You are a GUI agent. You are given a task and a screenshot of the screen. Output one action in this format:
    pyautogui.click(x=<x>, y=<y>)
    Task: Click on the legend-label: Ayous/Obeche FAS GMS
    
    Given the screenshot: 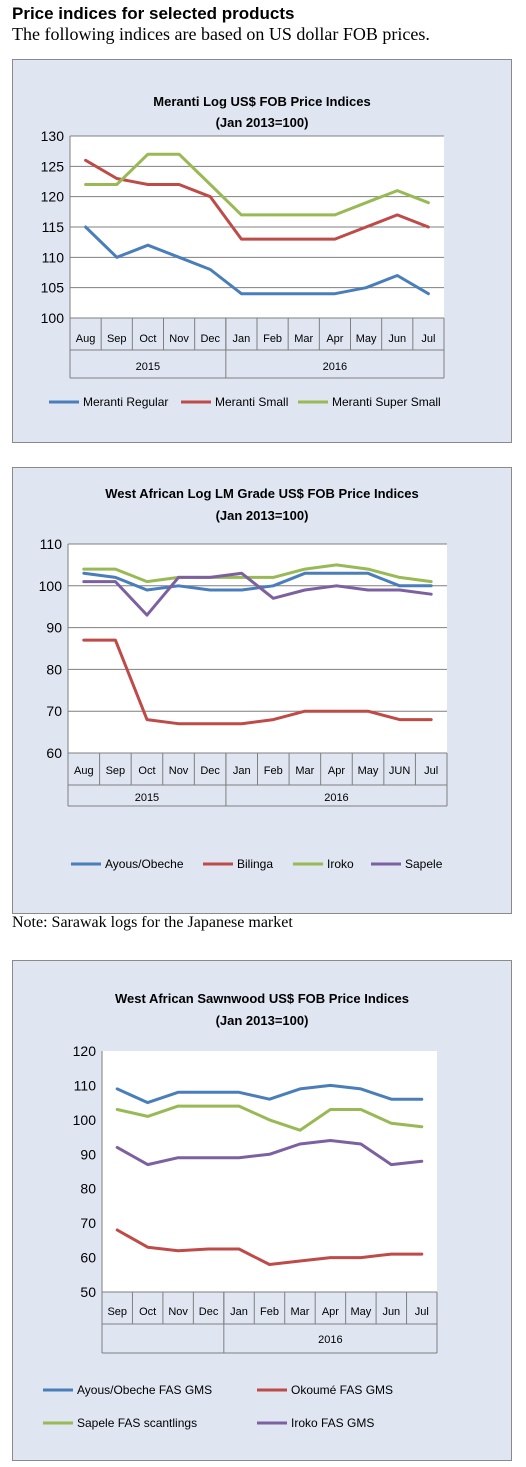 What is the action you would take?
    pyautogui.click(x=144, y=1390)
    